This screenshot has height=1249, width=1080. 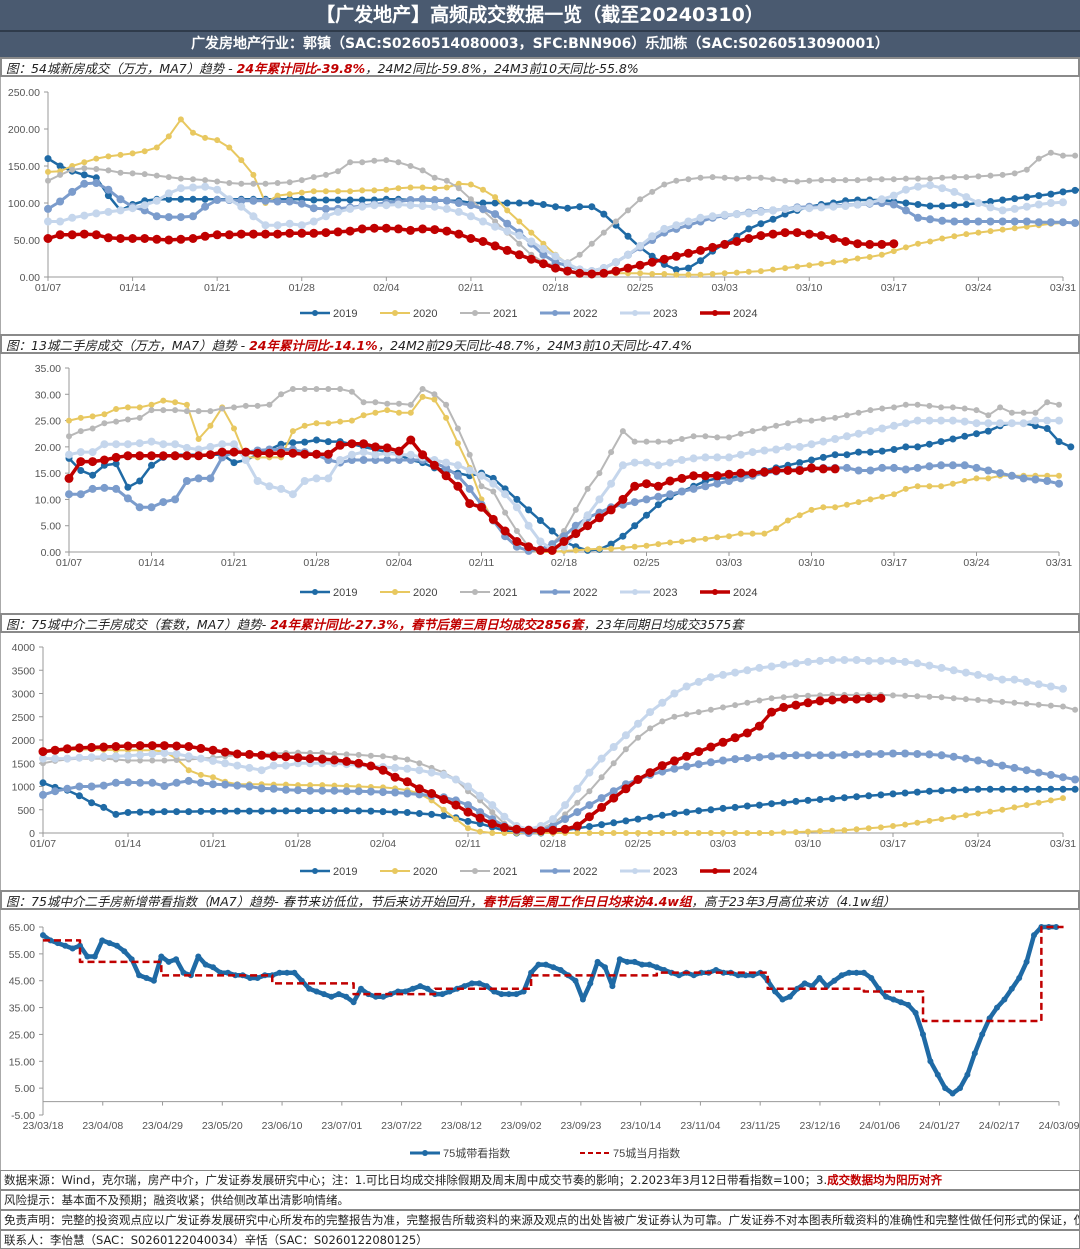 I want to click on x-tick-label: 02/11, so click(x=468, y=844).